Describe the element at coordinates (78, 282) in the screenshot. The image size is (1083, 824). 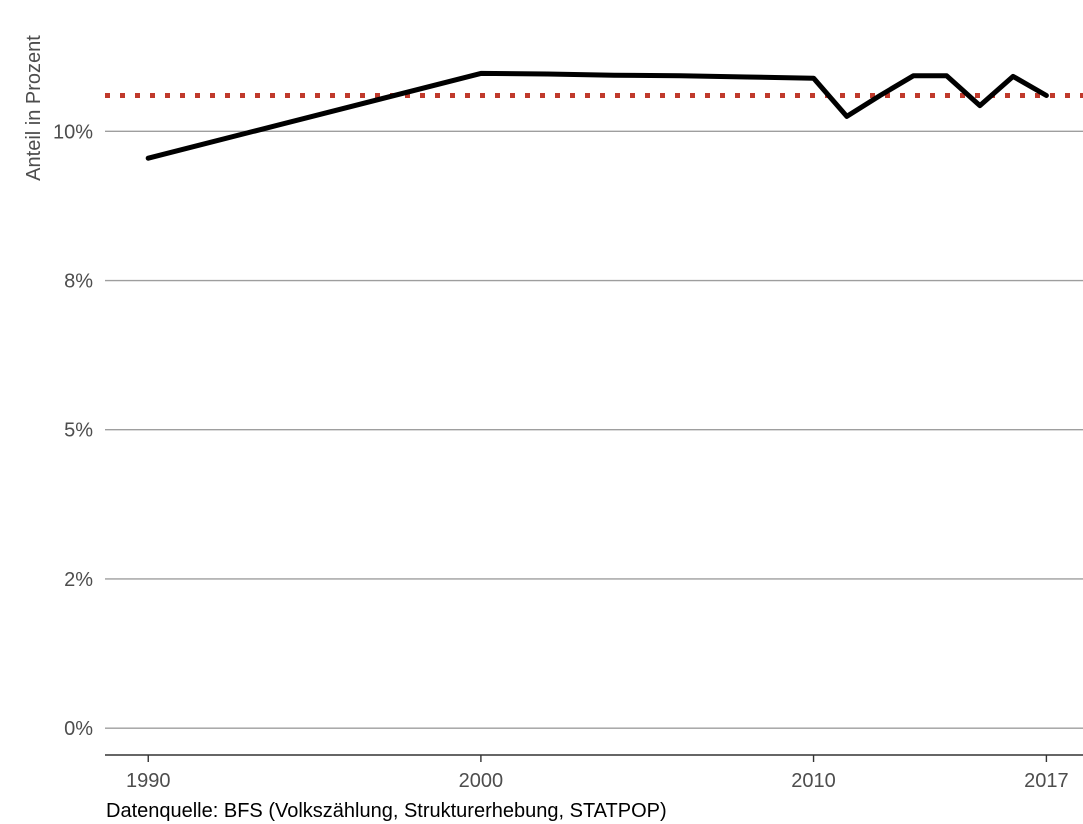
I see `y-tick-label: 8%` at that location.